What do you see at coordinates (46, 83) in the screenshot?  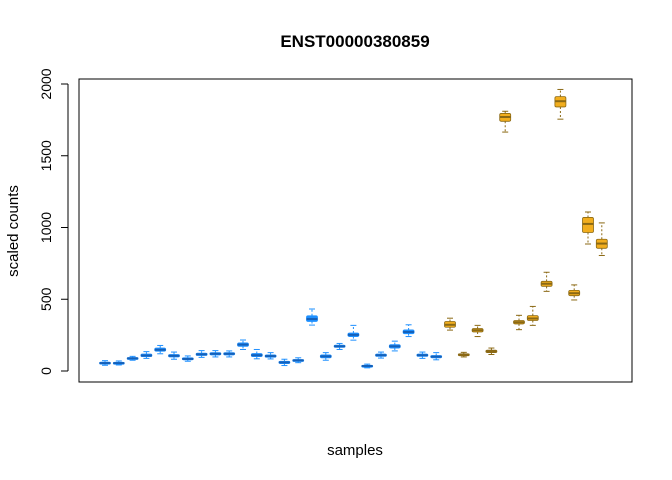 I see `y-tick-label: 2000` at bounding box center [46, 83].